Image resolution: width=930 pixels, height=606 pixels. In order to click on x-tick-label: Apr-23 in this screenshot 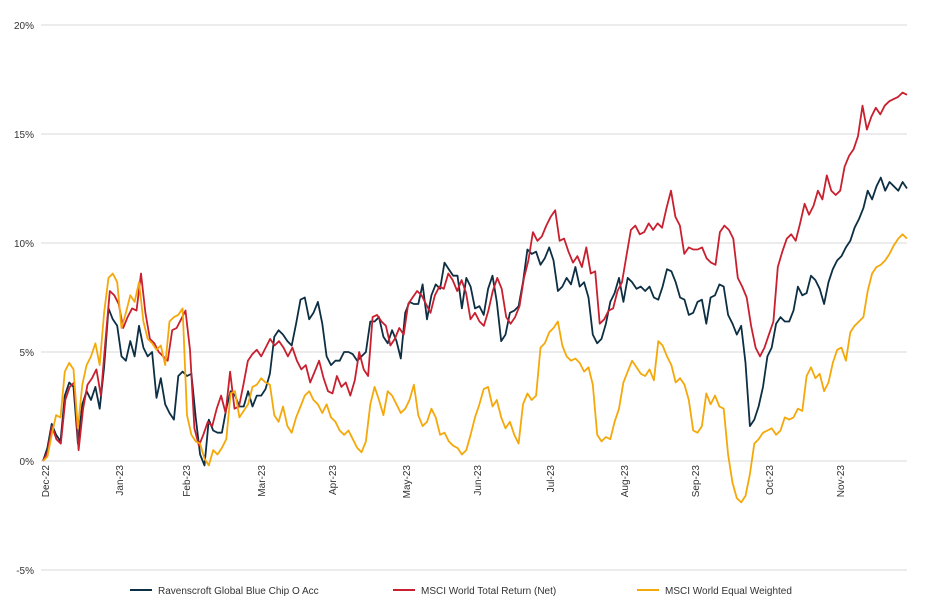, I will do `click(333, 480)`.